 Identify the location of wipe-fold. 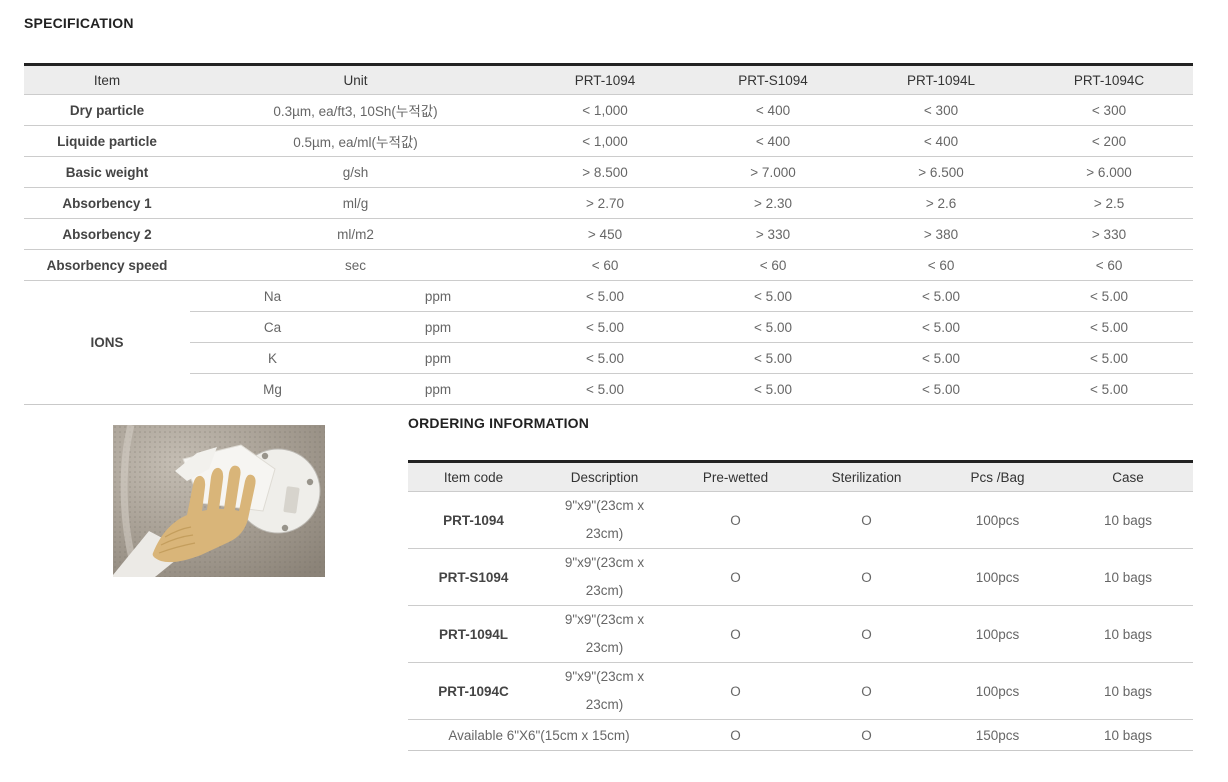
(196, 464).